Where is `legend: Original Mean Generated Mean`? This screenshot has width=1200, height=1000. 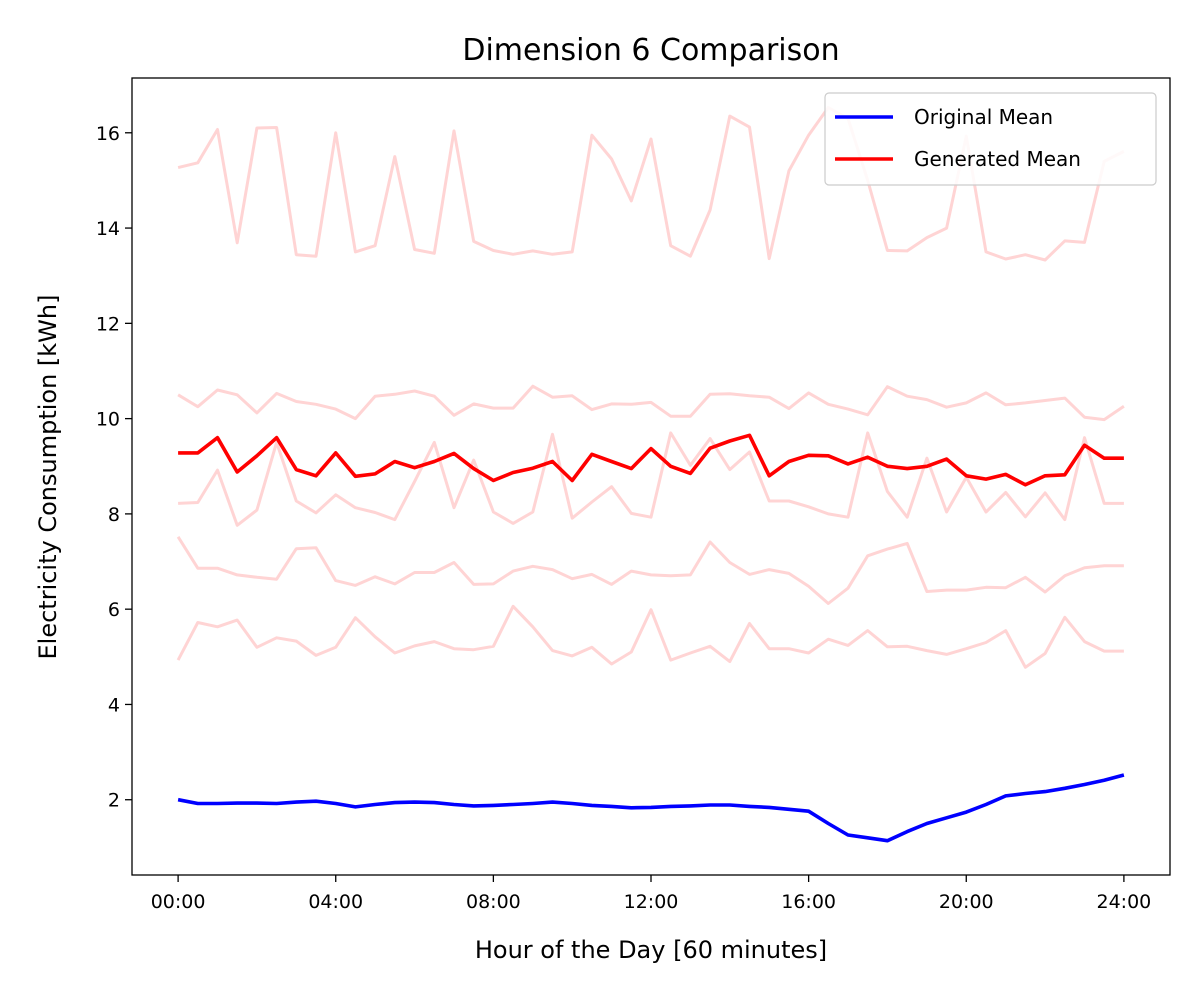
legend: Original Mean Generated Mean is located at coordinates (990, 139).